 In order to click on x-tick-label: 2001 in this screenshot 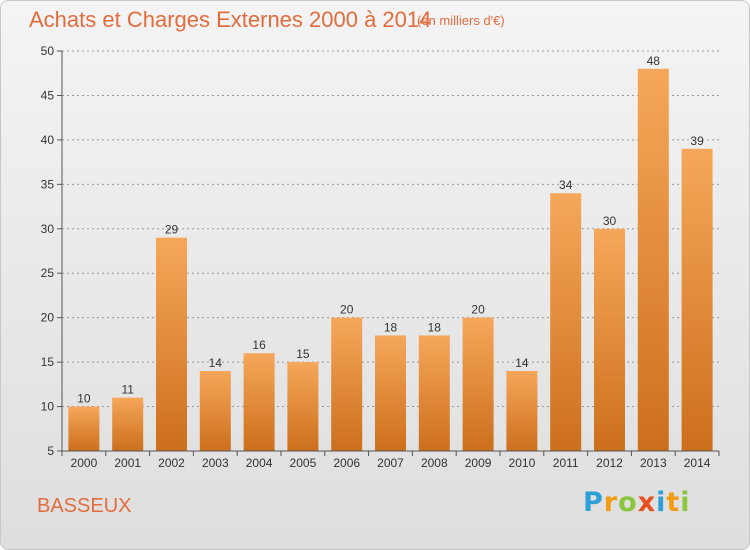, I will do `click(127, 463)`.